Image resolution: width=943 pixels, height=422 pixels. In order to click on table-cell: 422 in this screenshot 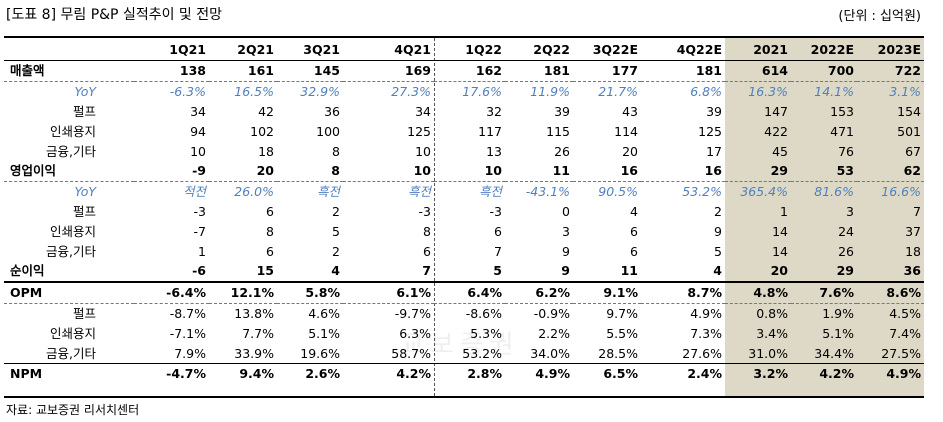, I will do `click(776, 131)`.